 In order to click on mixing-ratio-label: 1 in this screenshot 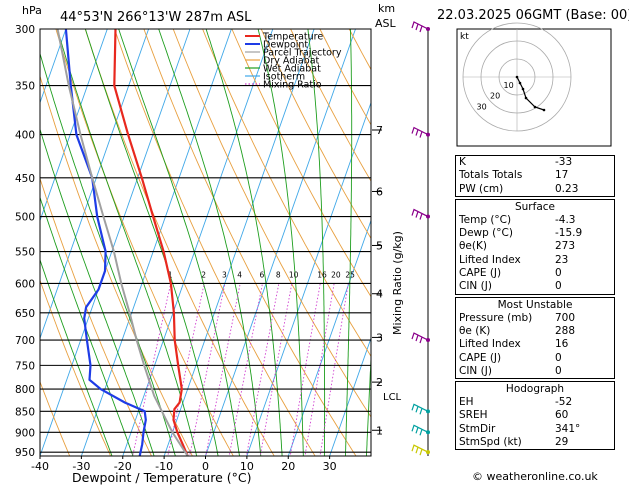, I will do `click(170, 274)`.